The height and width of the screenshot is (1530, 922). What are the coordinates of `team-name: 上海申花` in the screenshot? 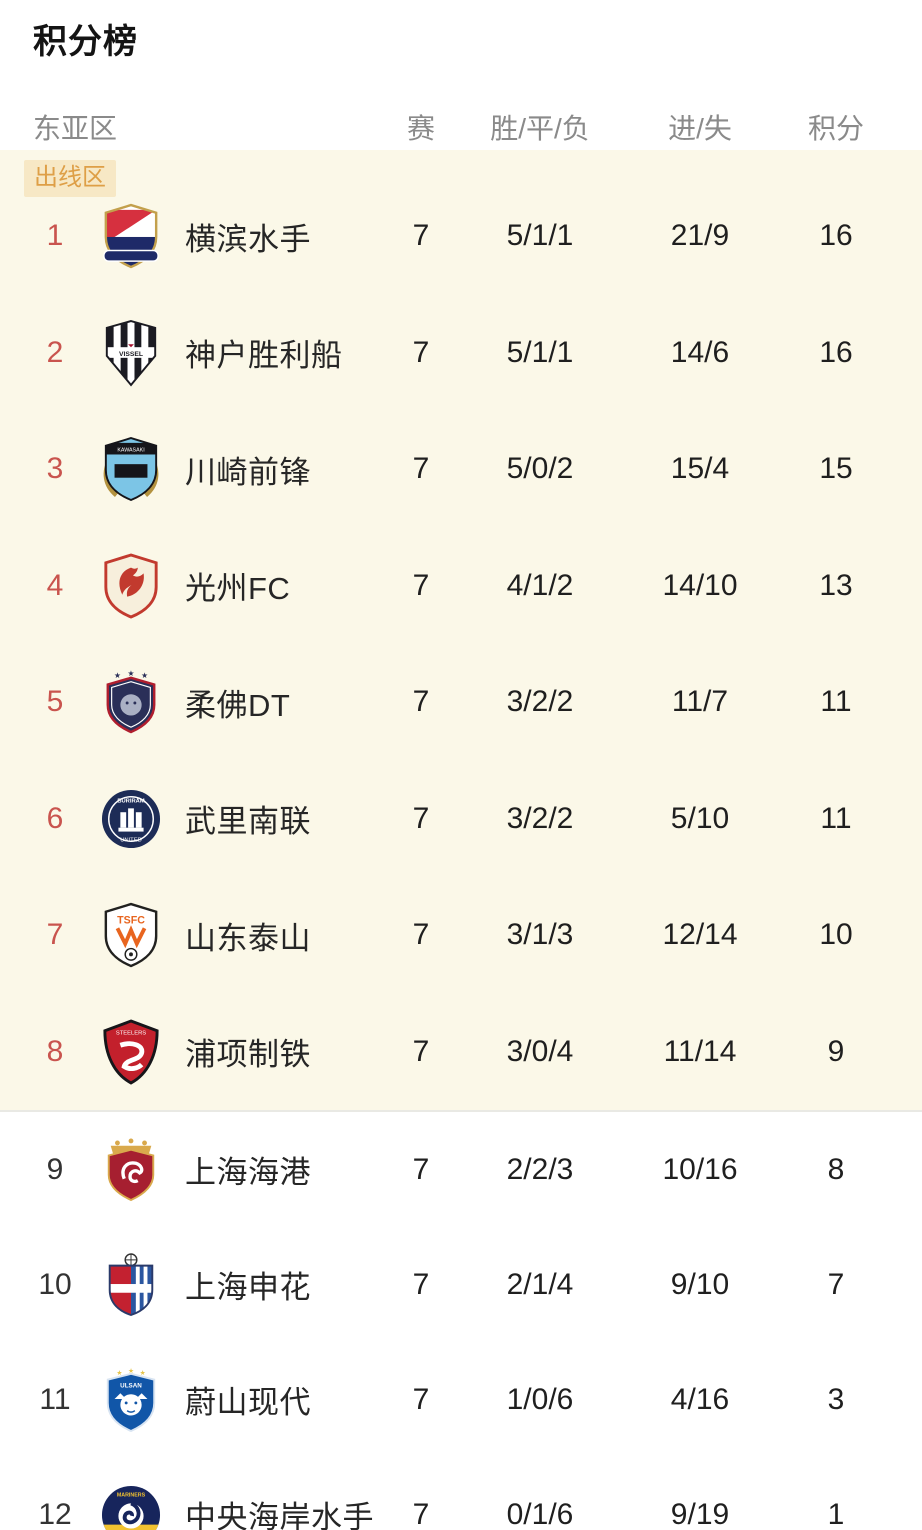 It's located at (248, 1287).